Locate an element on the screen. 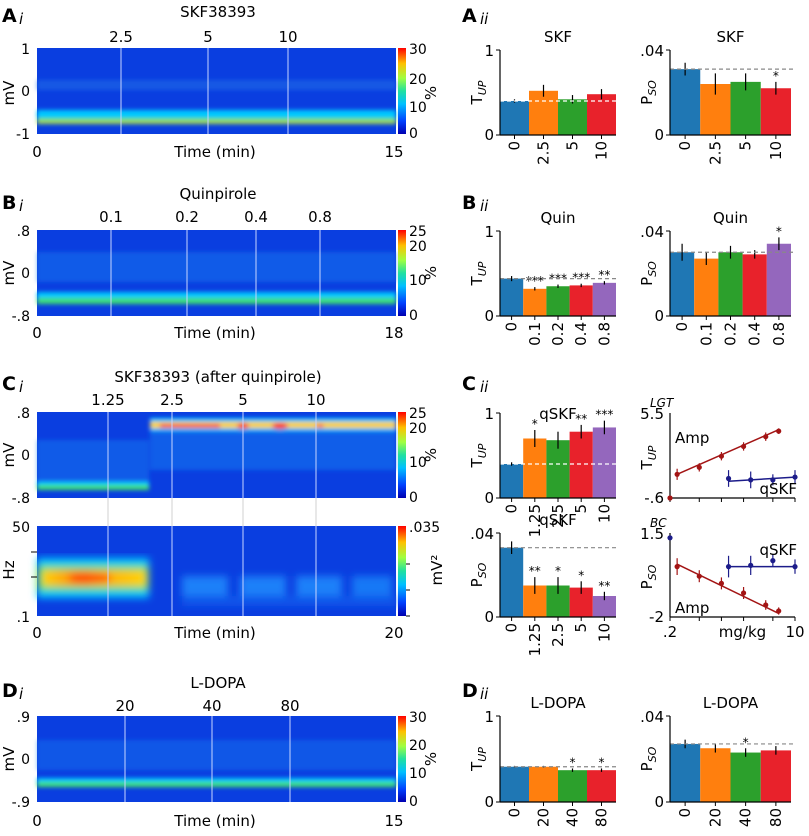  y-tick: -.8 is located at coordinates (21, 317).